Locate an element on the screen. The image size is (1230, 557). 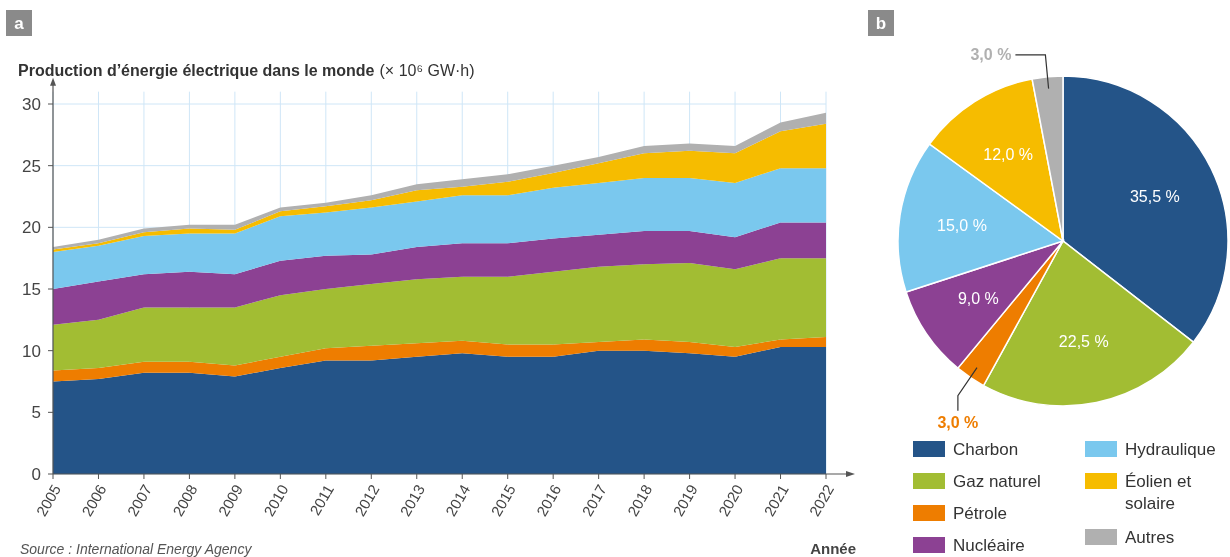
y-tick-label: 20 is located at coordinates (31, 228).